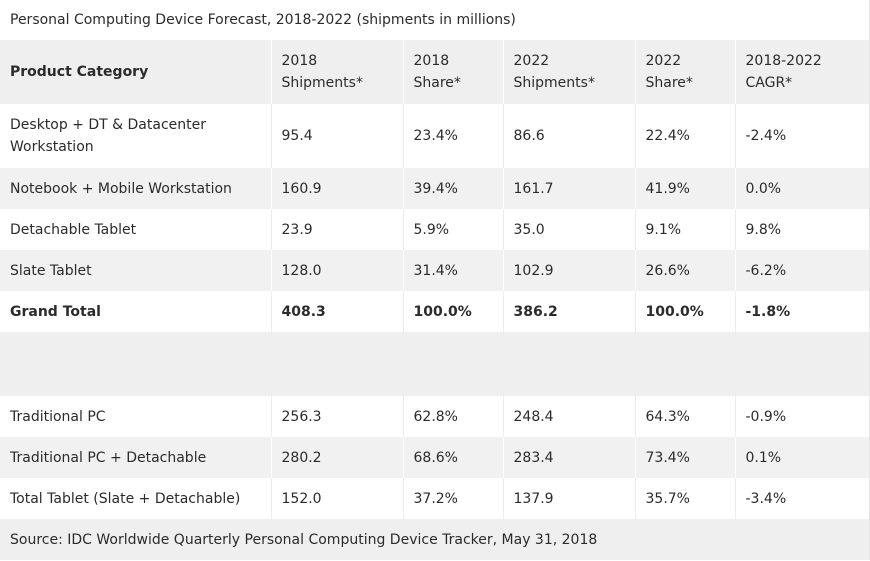 This screenshot has width=870, height=561. Describe the element at coordinates (568, 498) in the screenshot. I see `cell-2022-shipments: 137.9` at that location.